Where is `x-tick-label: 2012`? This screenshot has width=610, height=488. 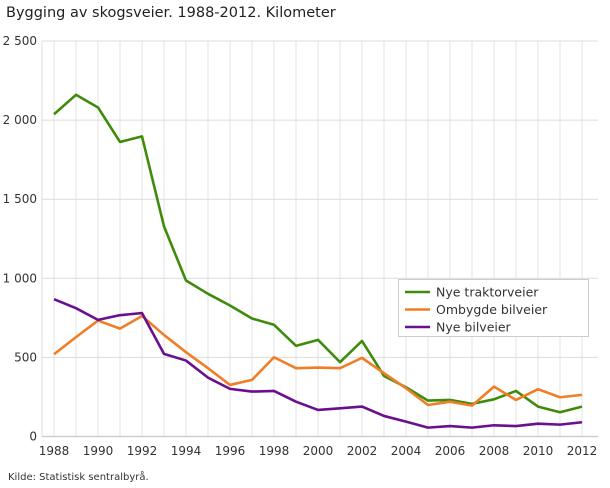
x-tick-label: 2012 is located at coordinates (582, 451).